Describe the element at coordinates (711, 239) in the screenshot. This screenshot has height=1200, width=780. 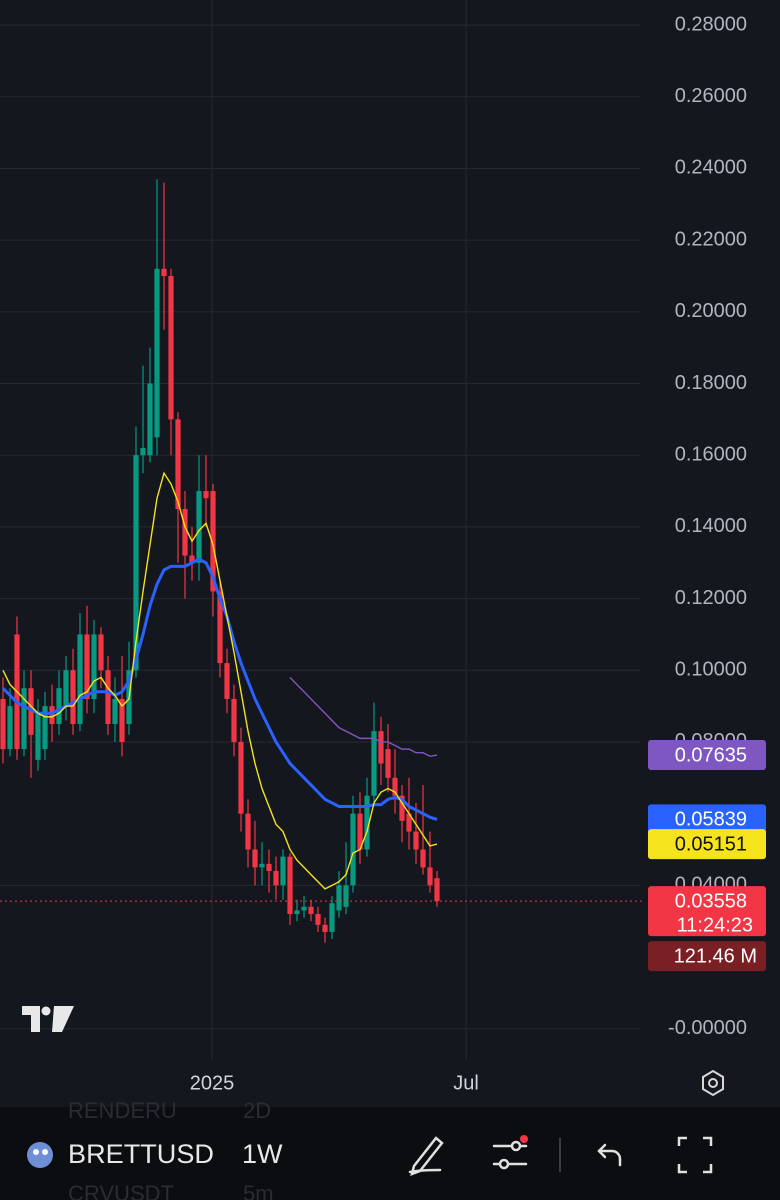
I see `y-tick-label: 0.22000` at that location.